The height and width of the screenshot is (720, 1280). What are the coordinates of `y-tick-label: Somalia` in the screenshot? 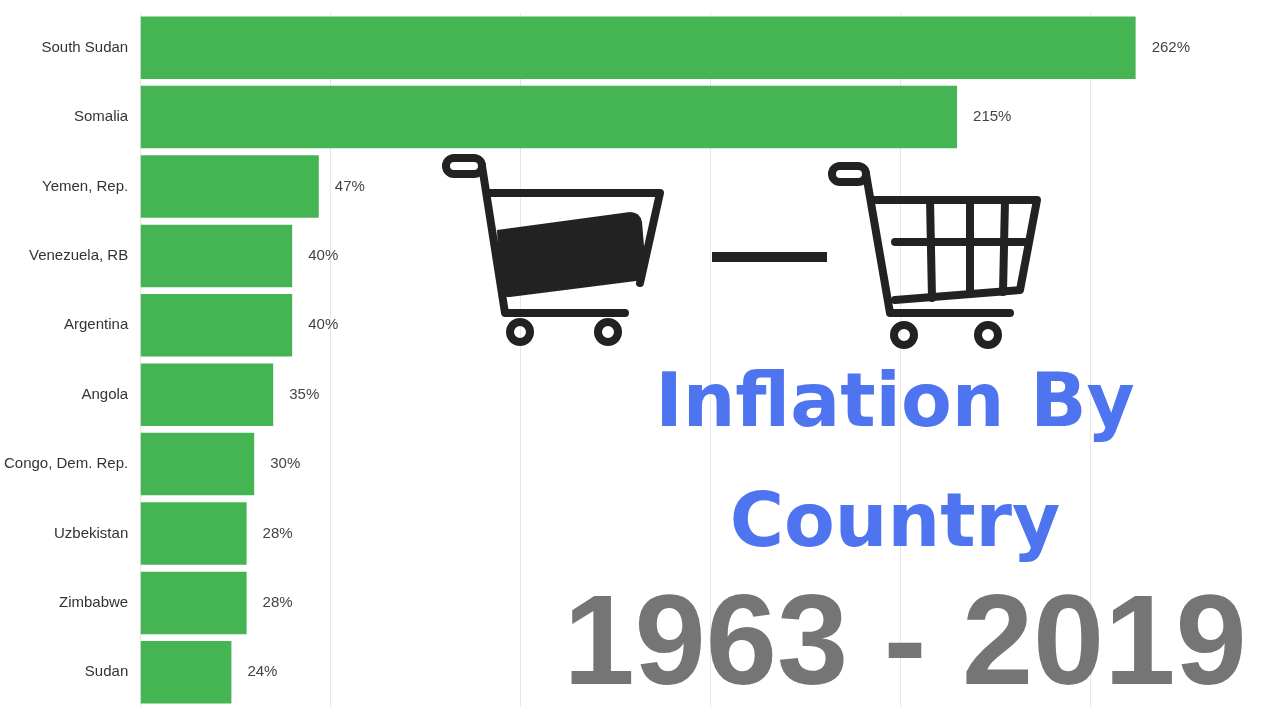 It's located at (101, 116).